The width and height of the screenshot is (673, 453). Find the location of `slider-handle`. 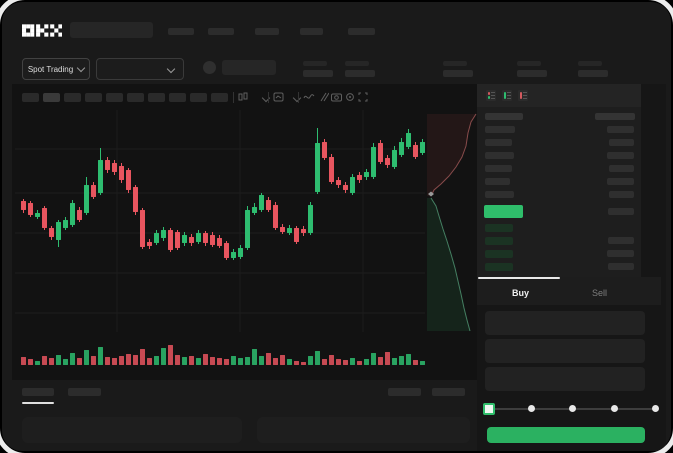

slider-handle is located at coordinates (489, 409).